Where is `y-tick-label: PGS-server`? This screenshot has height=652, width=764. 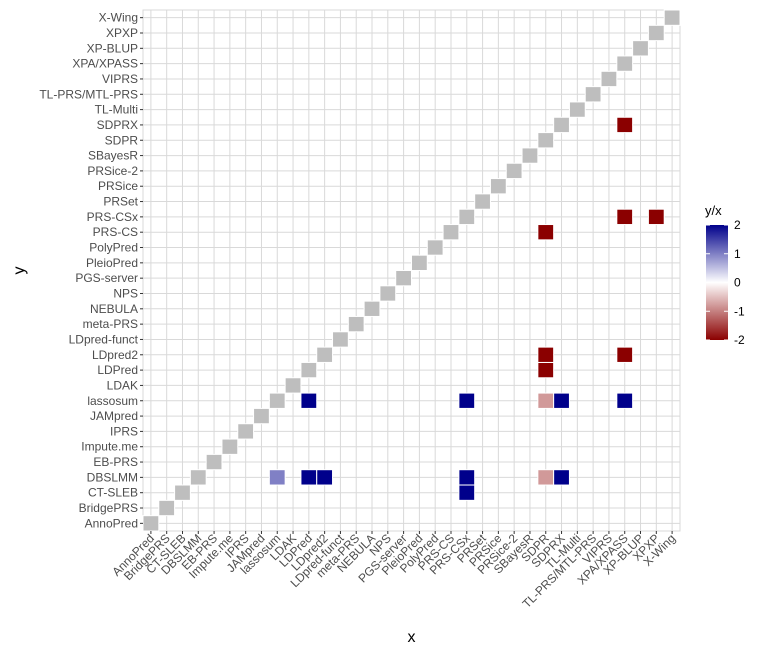 y-tick-label: PGS-server is located at coordinates (106, 278).